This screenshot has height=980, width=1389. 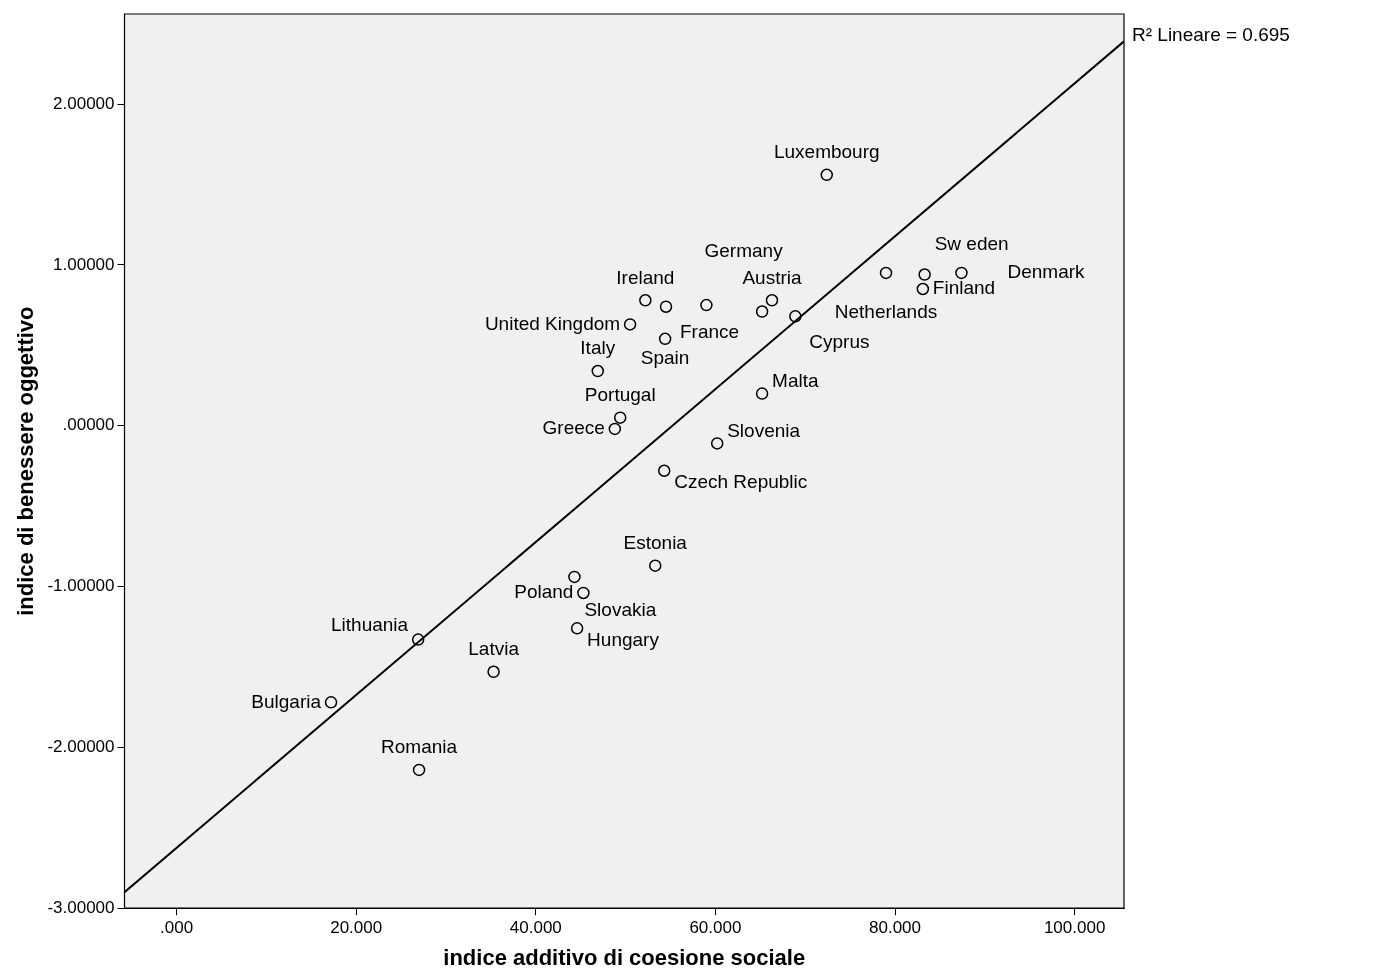 What do you see at coordinates (81, 907) in the screenshot?
I see `y-tick-label: -3.00000` at bounding box center [81, 907].